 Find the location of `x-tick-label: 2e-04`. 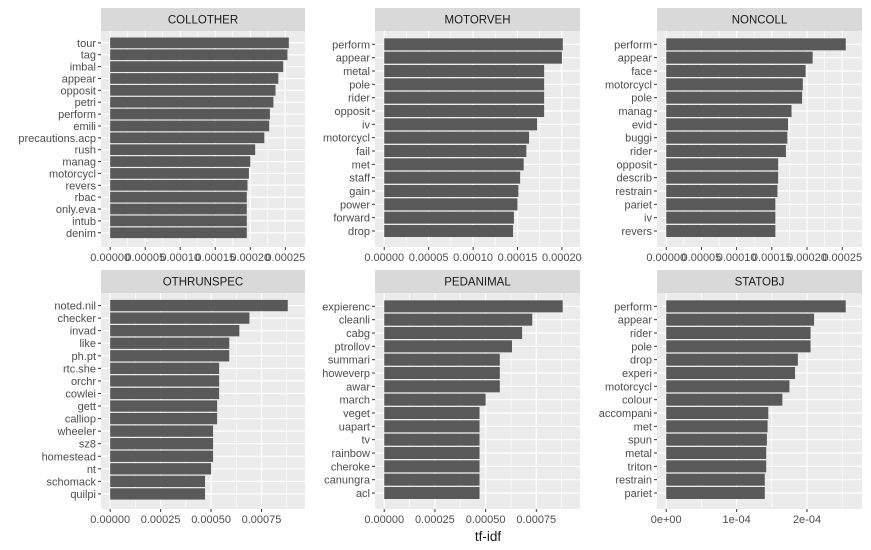

x-tick-label: 2e-04 is located at coordinates (807, 520).